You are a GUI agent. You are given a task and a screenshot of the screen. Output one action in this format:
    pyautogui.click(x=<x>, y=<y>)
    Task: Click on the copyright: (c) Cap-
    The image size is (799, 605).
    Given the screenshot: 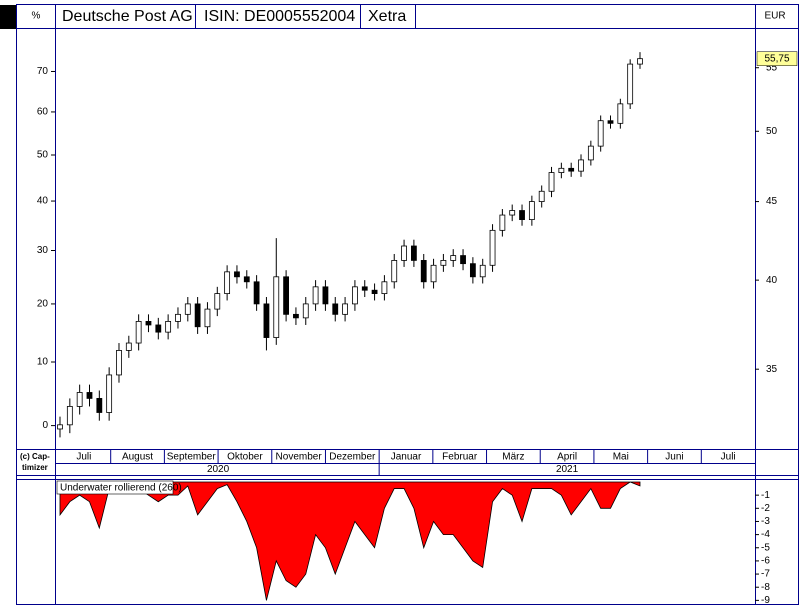 What is the action you would take?
    pyautogui.click(x=35, y=456)
    